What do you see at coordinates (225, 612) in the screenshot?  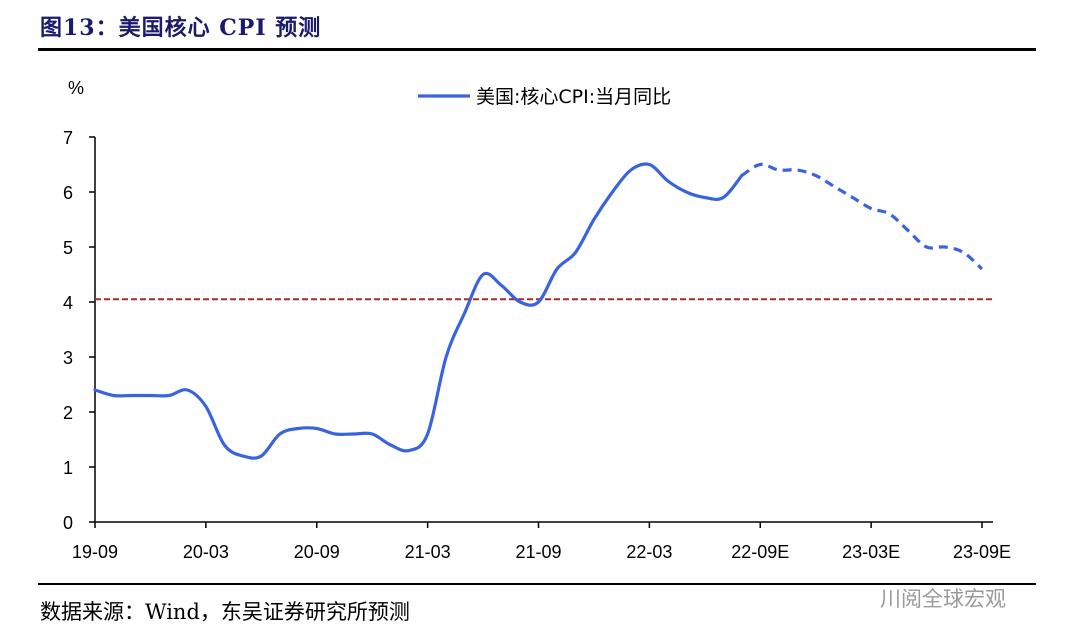 I see `source-note: 数据来源：Wind，东吴证券研究所预测` at bounding box center [225, 612].